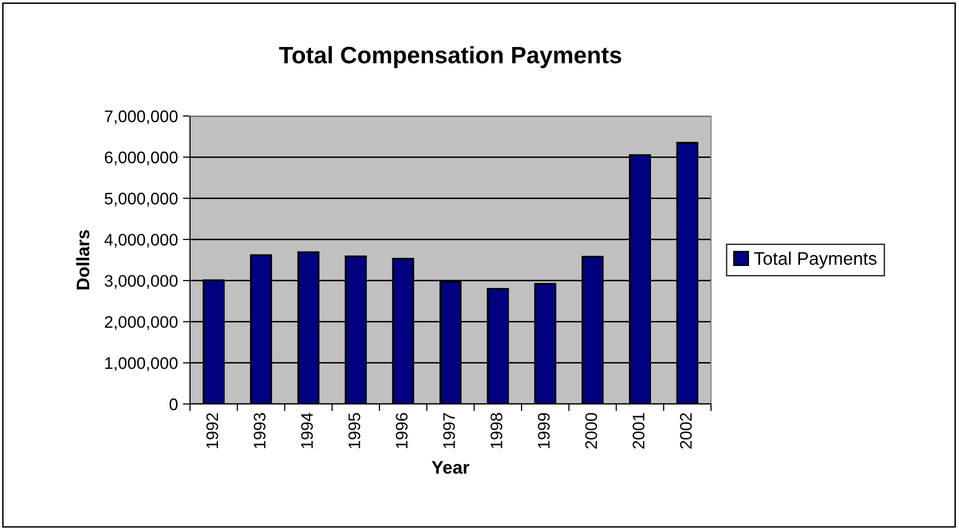 The image size is (959, 529). I want to click on x-tick-label: 1998, so click(496, 430).